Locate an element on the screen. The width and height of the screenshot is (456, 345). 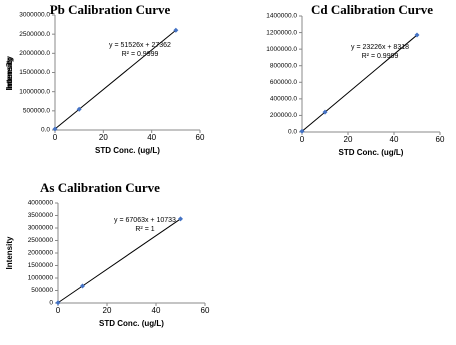
y-tick-label: 4000000 is located at coordinates (41, 203).